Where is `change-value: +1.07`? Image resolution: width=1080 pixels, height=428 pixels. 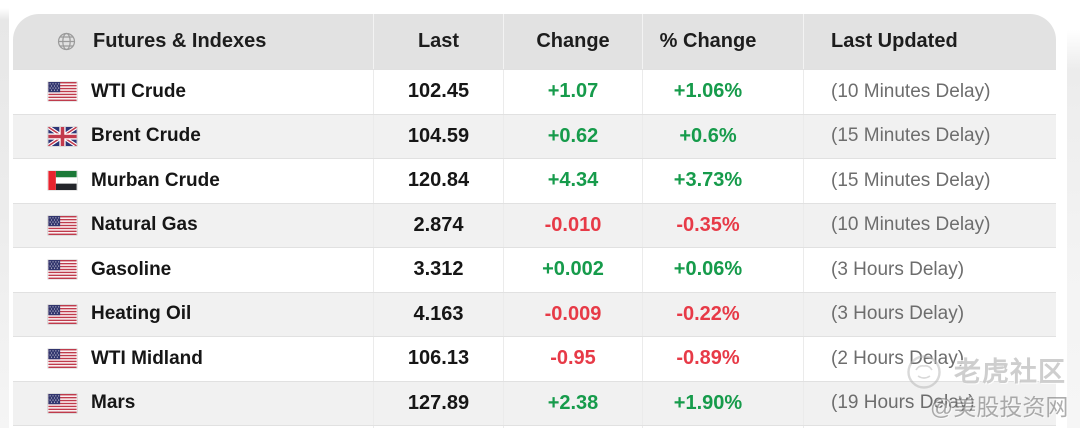 change-value: +1.07 is located at coordinates (572, 92).